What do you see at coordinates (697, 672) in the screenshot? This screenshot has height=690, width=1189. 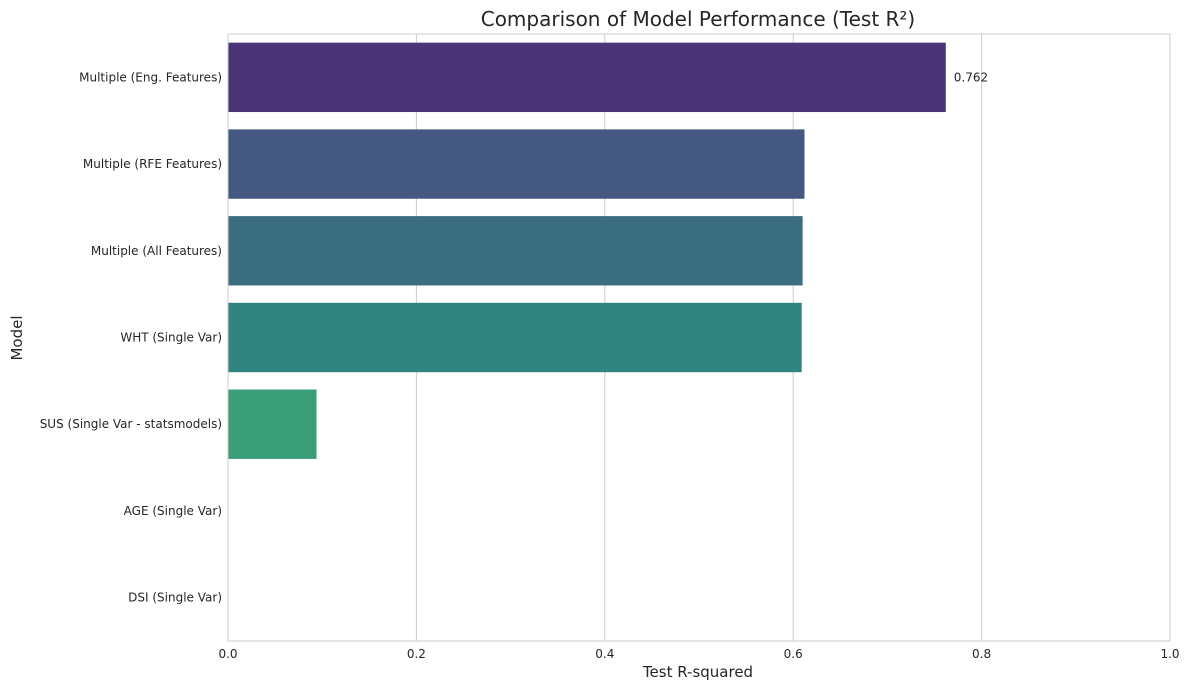 I see `x-axis-label: Test R-squared` at bounding box center [697, 672].